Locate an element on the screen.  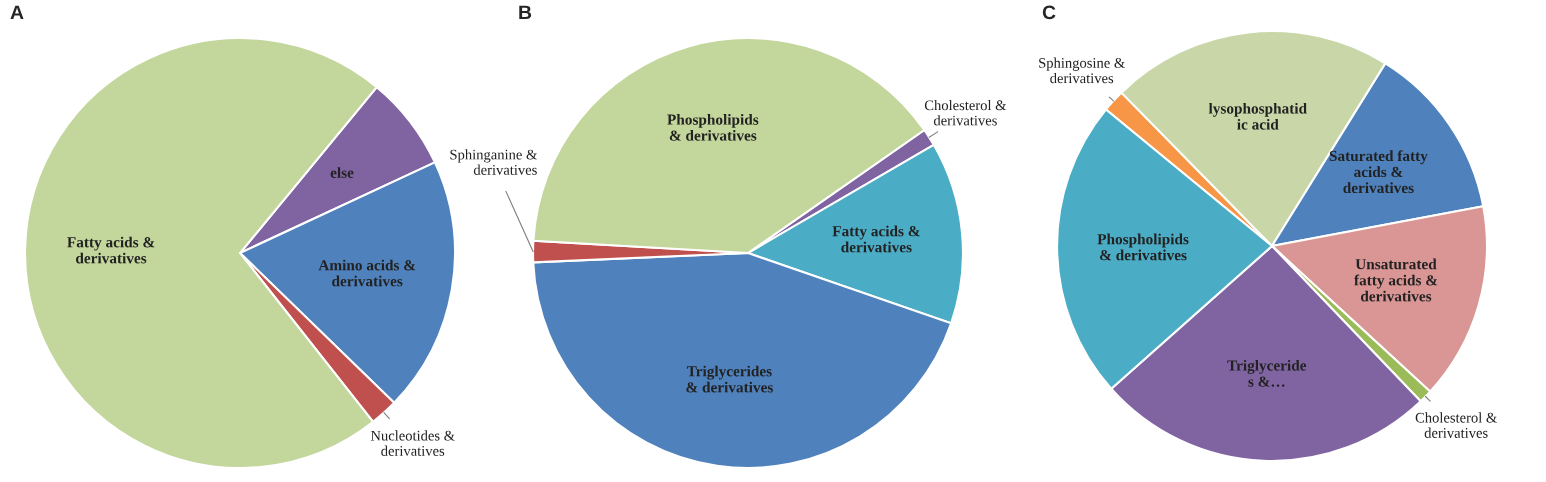
slice-label: lysophosphatid ic acid is located at coordinates (1257, 116).